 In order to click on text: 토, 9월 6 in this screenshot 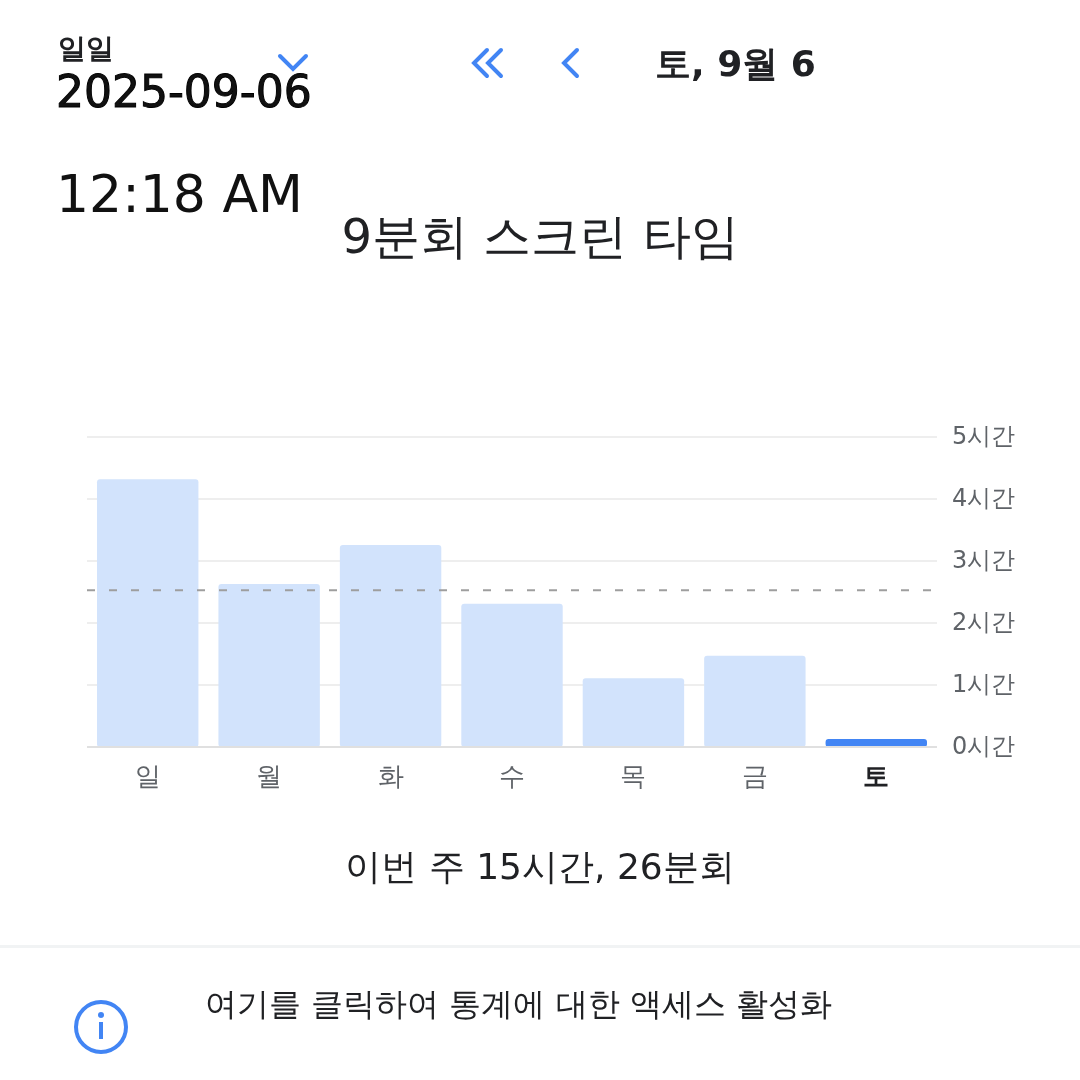, I will do `click(735, 64)`.